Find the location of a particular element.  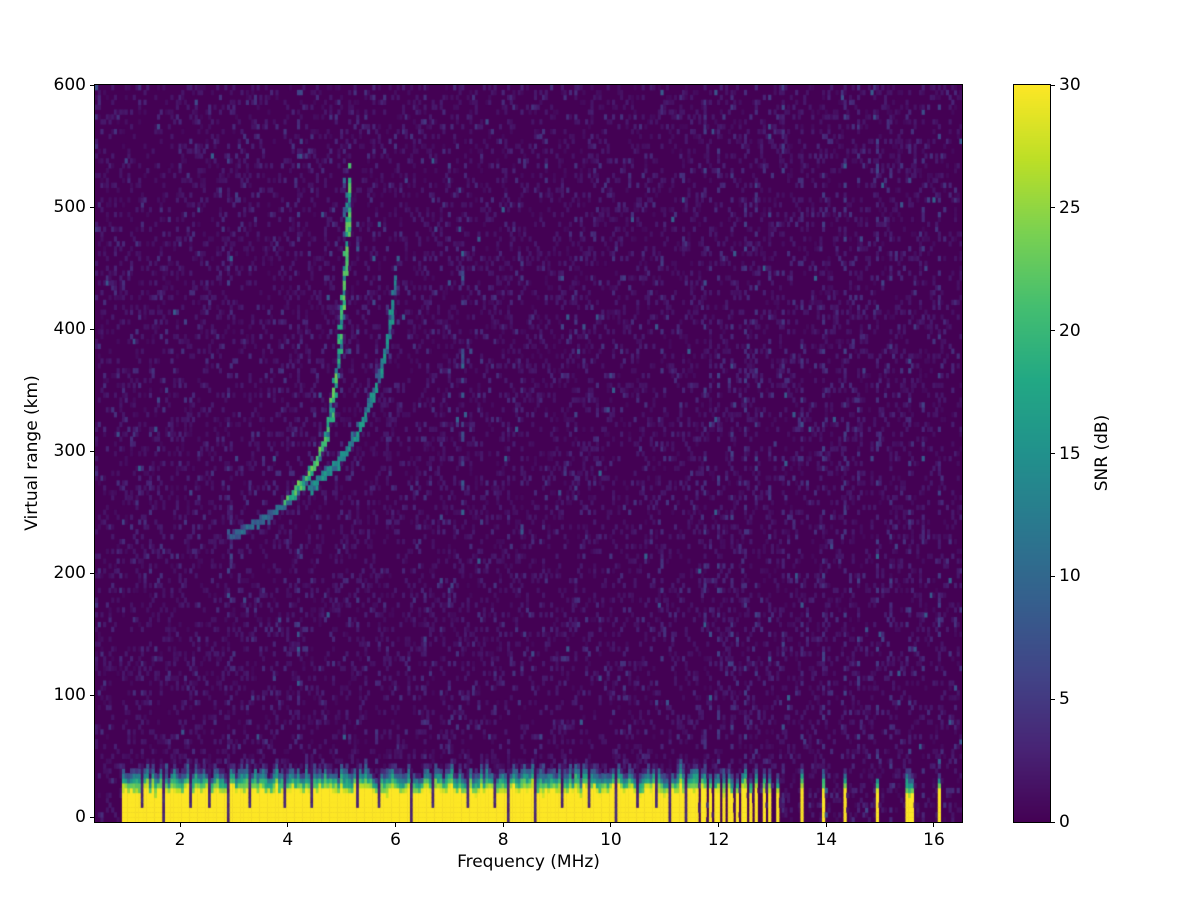

y-tick-label: 100 is located at coordinates (69, 695).